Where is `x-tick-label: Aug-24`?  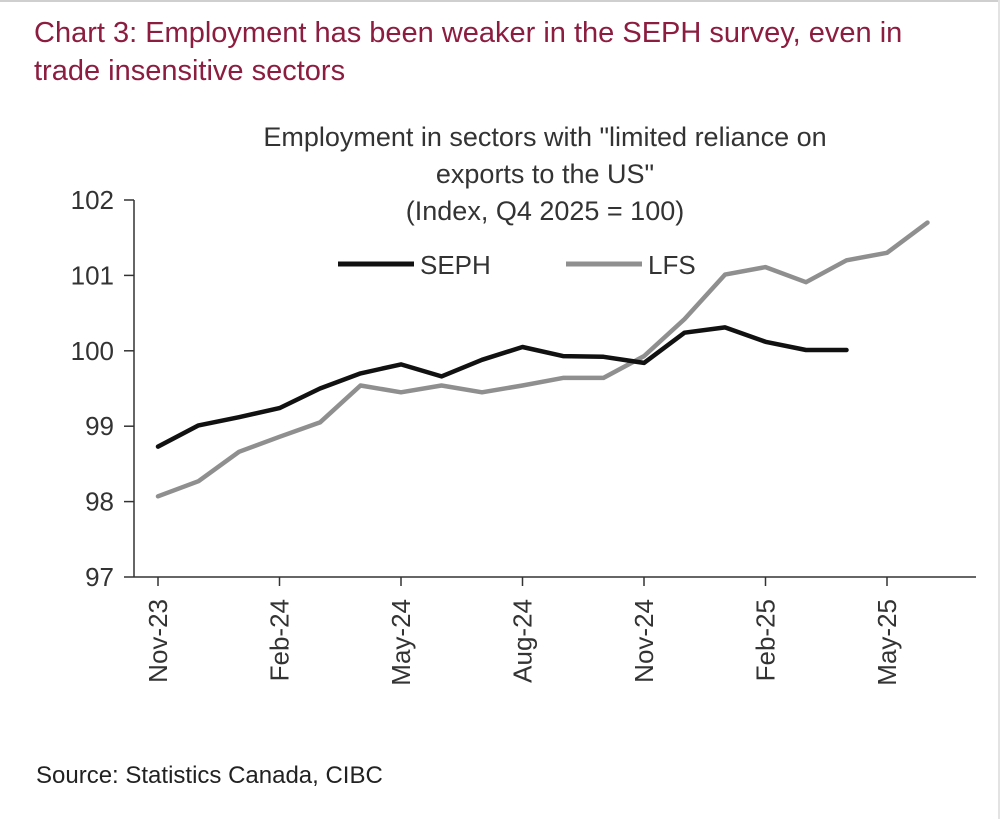 x-tick-label: Aug-24 is located at coordinates (523, 641).